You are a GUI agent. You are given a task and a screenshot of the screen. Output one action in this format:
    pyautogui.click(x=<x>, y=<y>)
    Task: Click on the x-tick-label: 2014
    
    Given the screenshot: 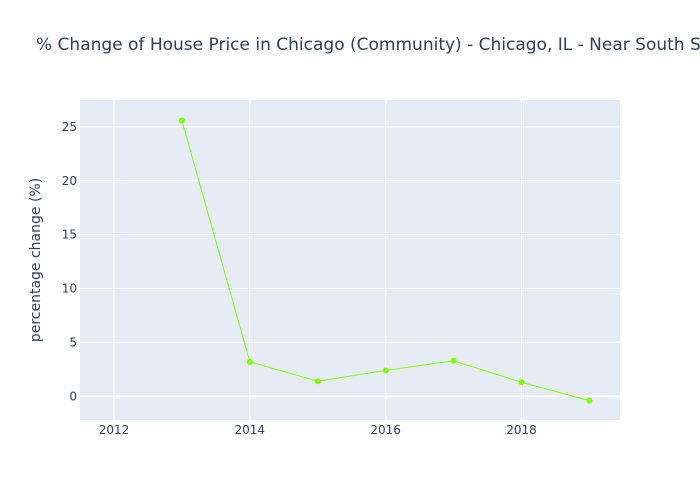 What is the action you would take?
    pyautogui.click(x=250, y=430)
    